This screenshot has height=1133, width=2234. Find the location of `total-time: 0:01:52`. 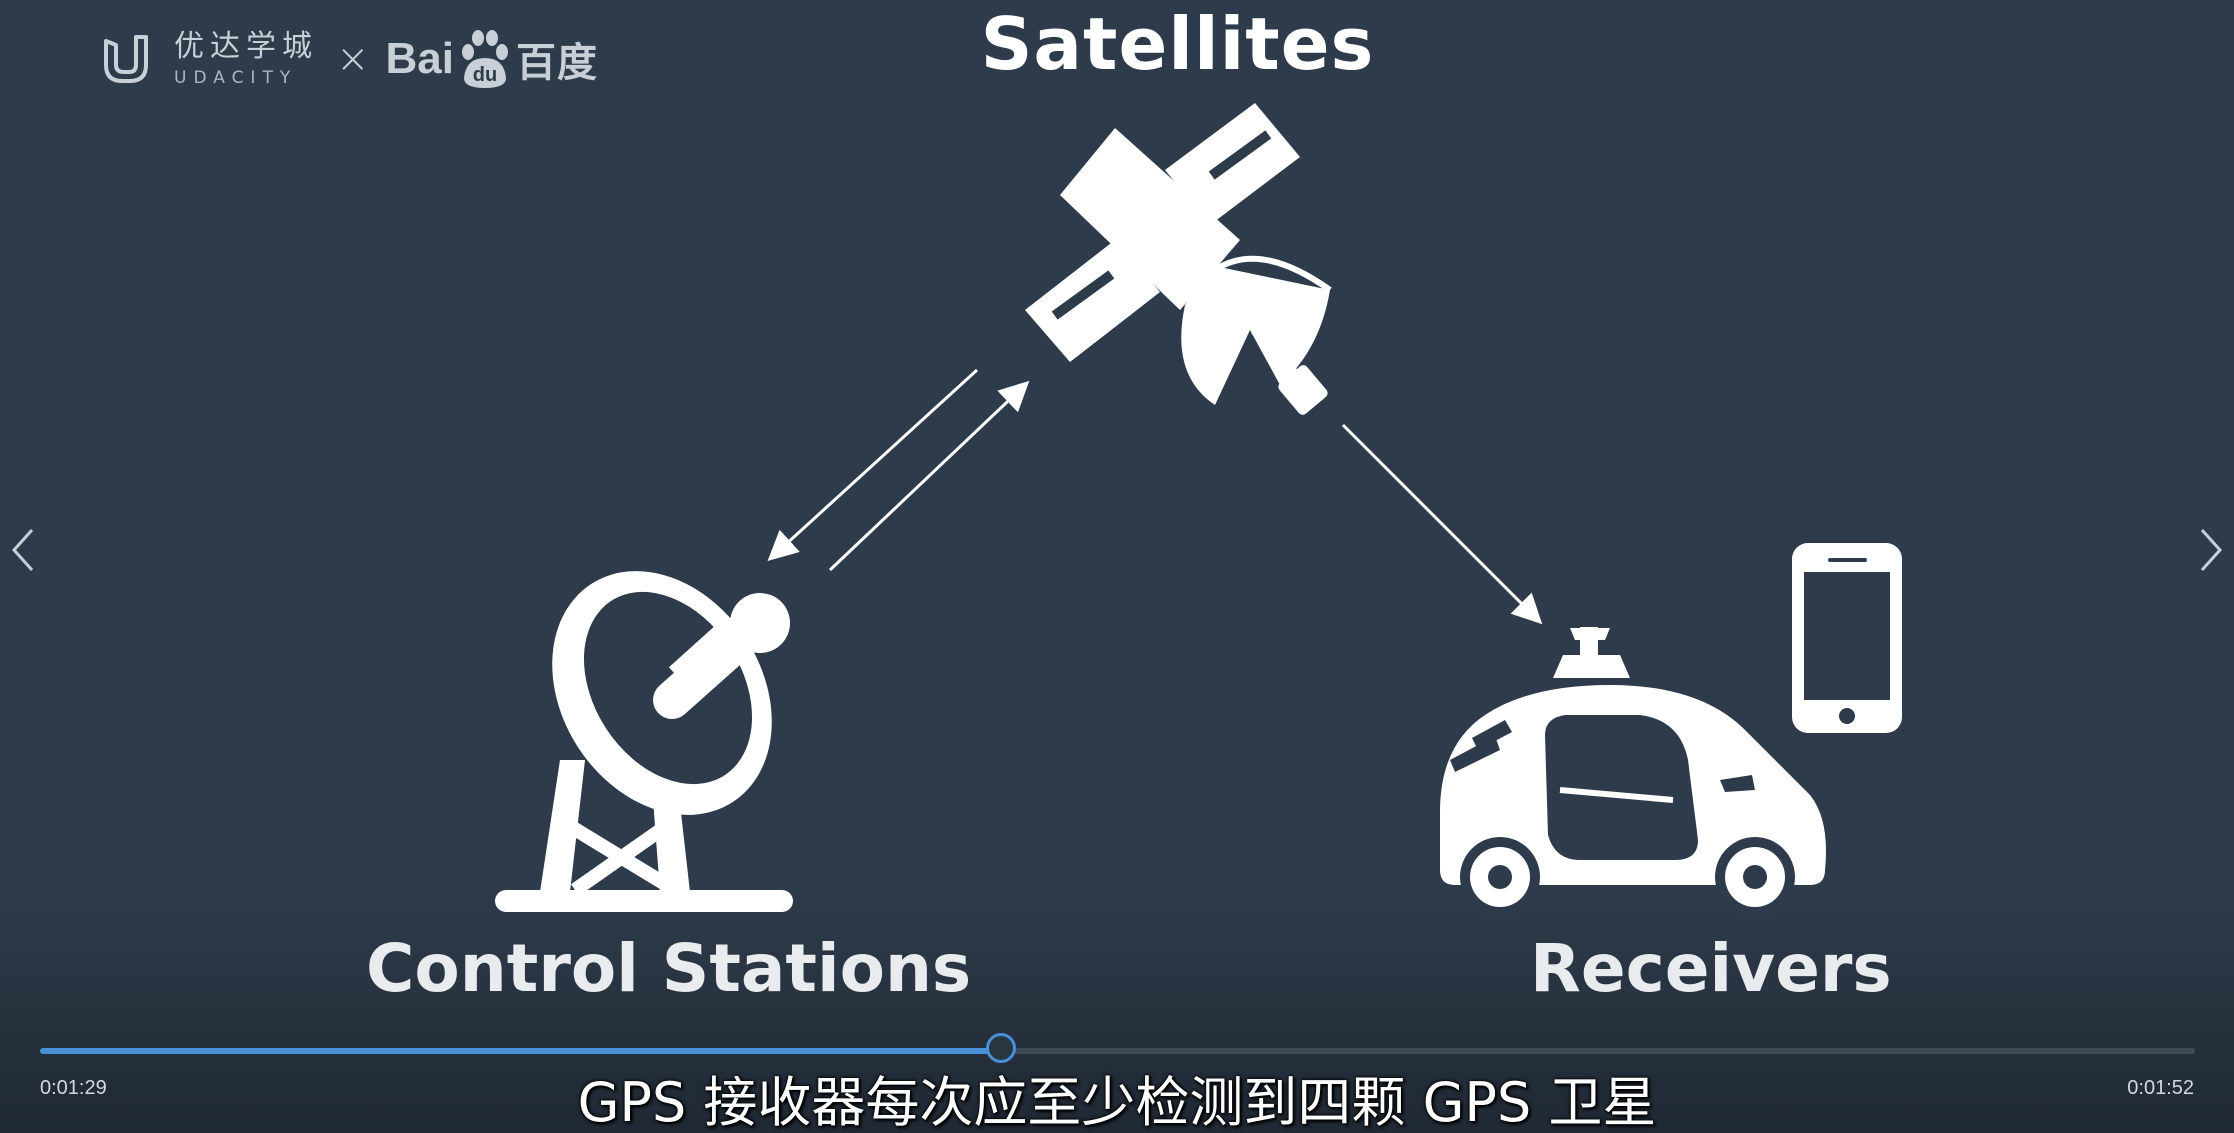

total-time: 0:01:52 is located at coordinates (2160, 1088).